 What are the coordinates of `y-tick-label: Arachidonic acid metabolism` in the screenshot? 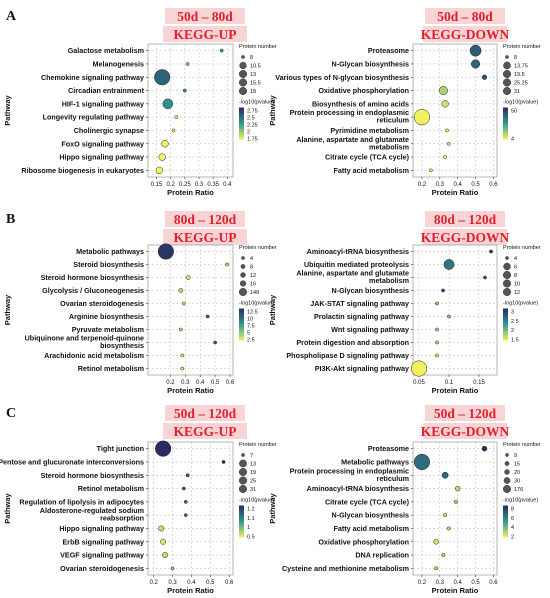 It's located at (94, 355).